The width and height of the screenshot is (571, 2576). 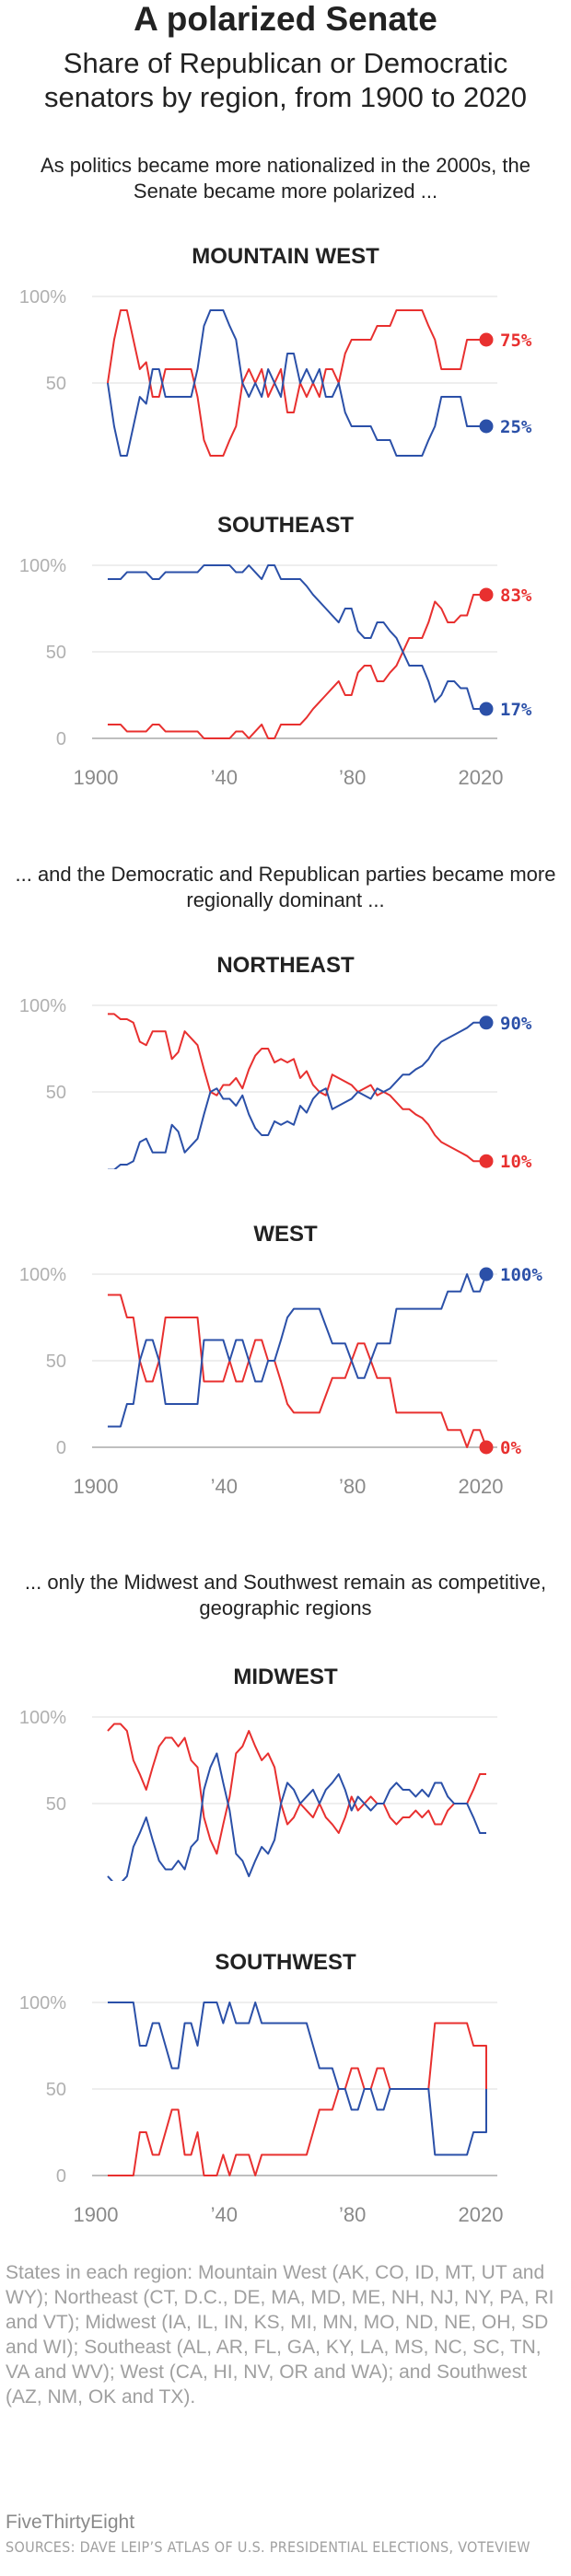 What do you see at coordinates (285, 1677) in the screenshot?
I see `chart-title-midwest: MIDWEST` at bounding box center [285, 1677].